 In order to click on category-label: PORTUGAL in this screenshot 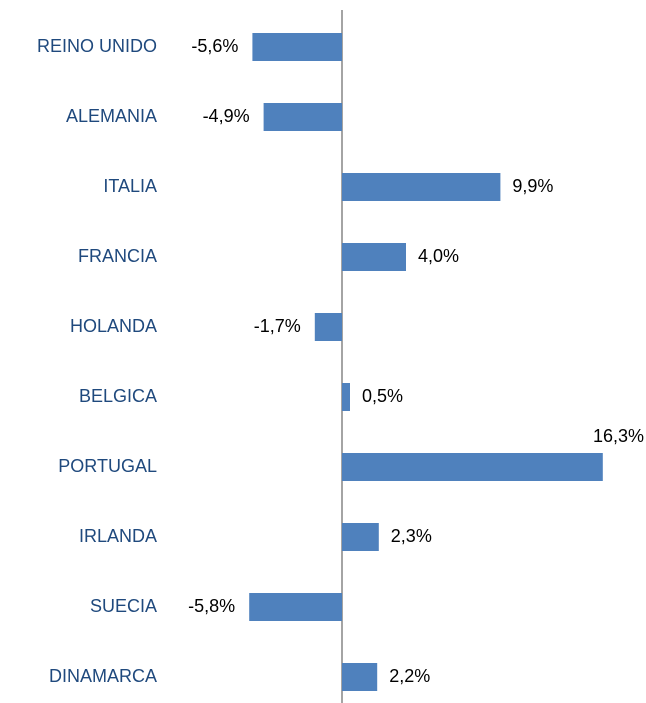, I will do `click(107, 466)`.